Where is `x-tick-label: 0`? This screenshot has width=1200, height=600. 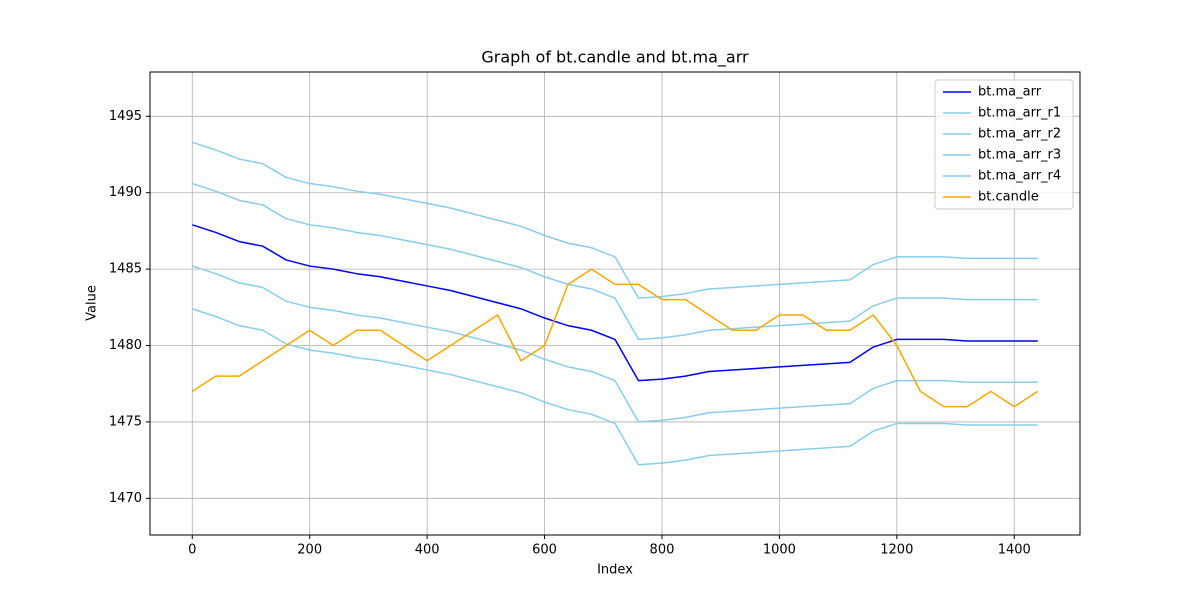 x-tick-label: 0 is located at coordinates (192, 550).